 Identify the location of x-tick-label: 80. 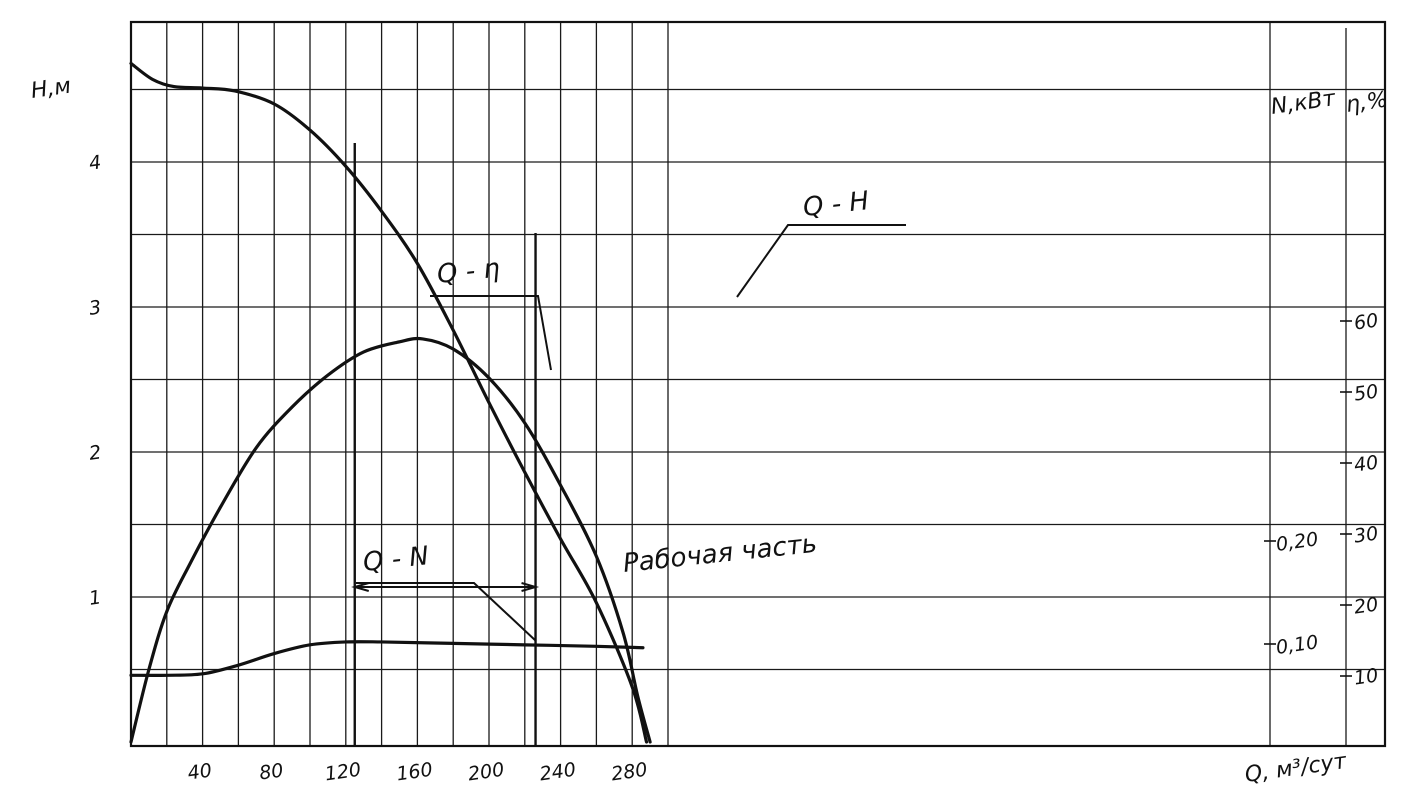
(271, 771).